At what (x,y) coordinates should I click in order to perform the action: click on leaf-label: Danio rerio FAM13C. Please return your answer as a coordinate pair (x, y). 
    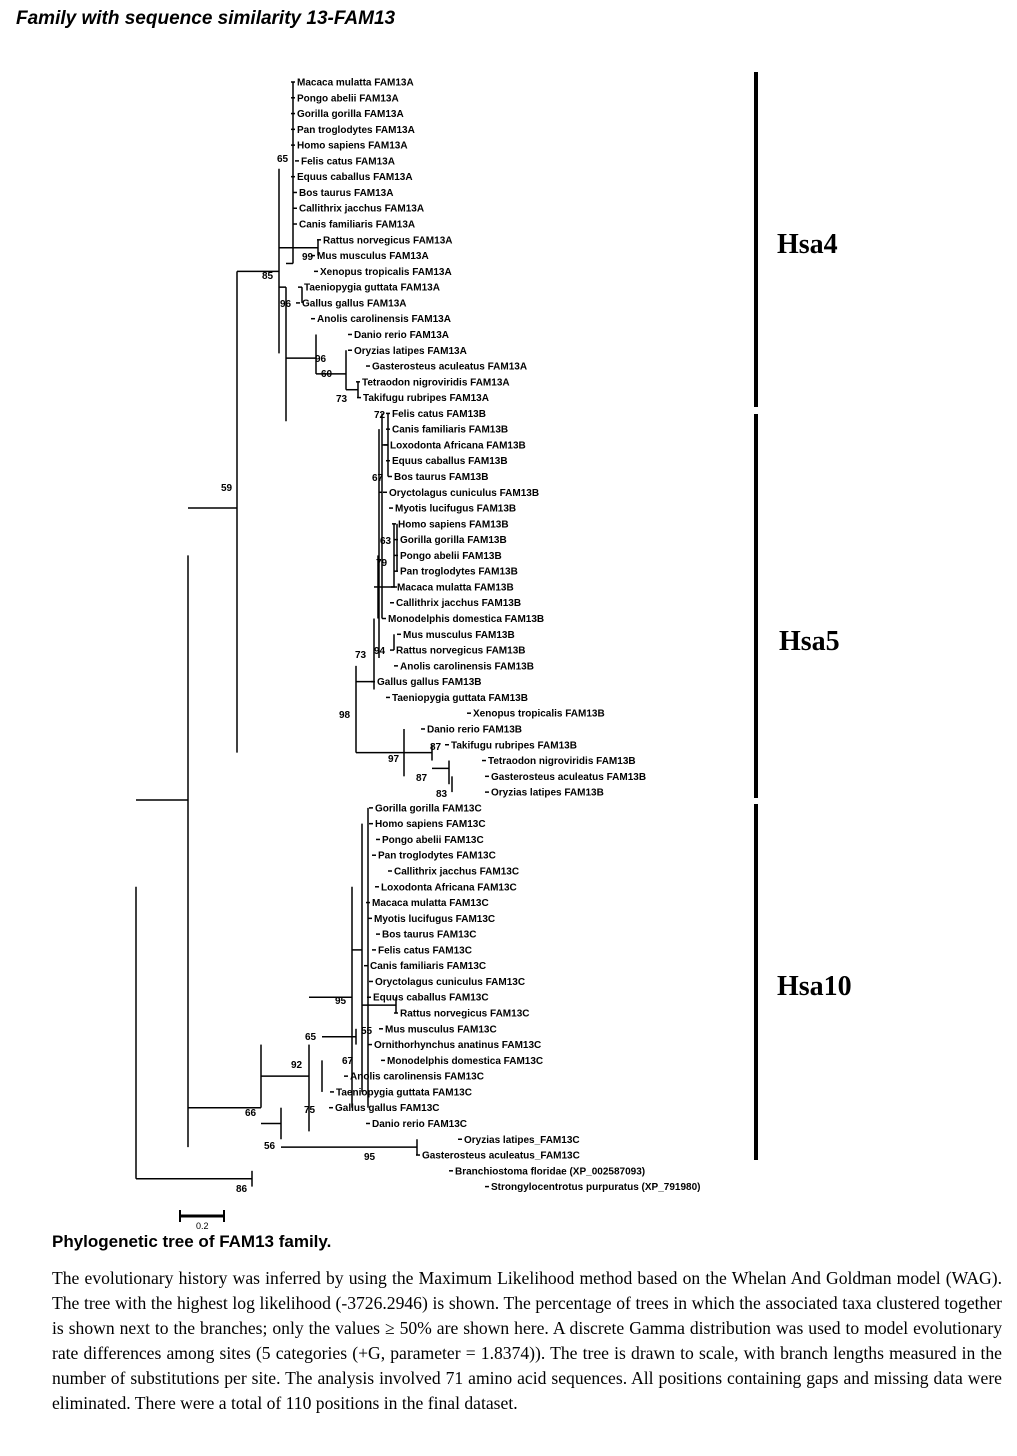
    Looking at the image, I should click on (419, 1124).